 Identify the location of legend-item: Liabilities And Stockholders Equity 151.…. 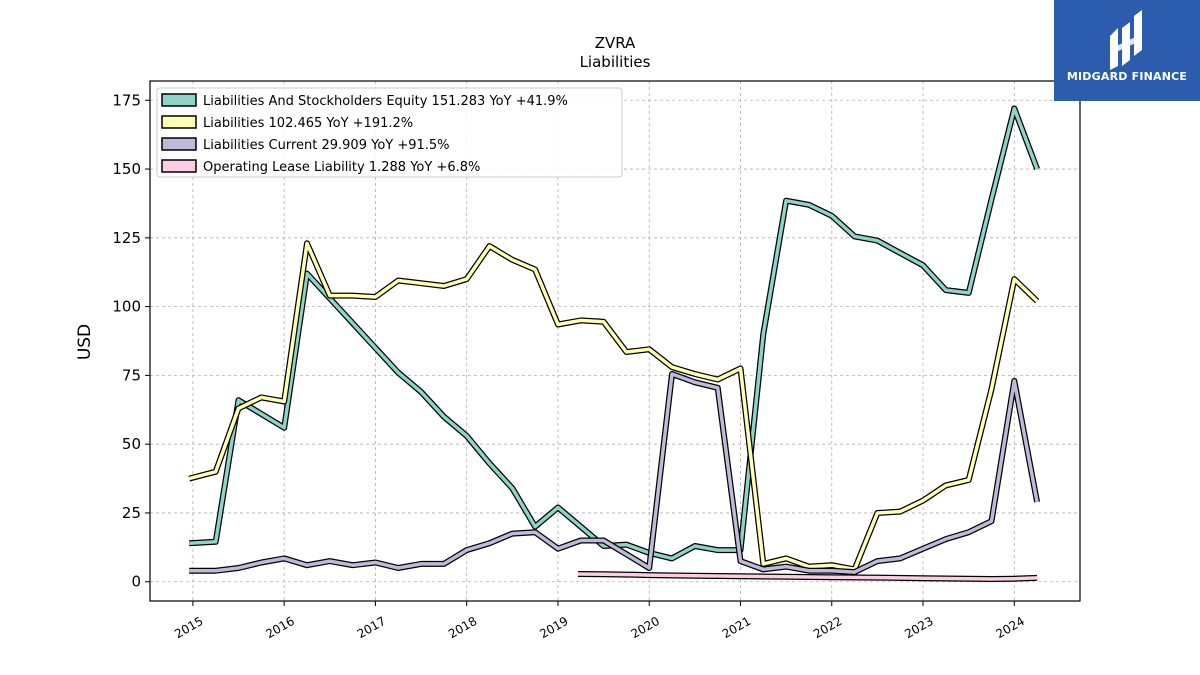
(364, 101).